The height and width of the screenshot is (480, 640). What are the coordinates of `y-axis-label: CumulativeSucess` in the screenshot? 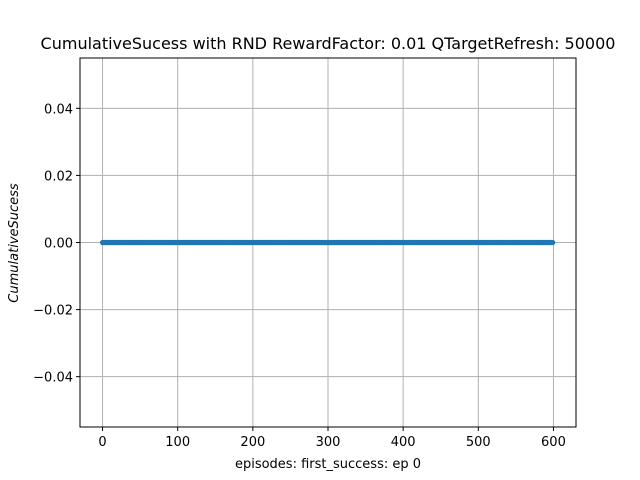 It's located at (14, 243).